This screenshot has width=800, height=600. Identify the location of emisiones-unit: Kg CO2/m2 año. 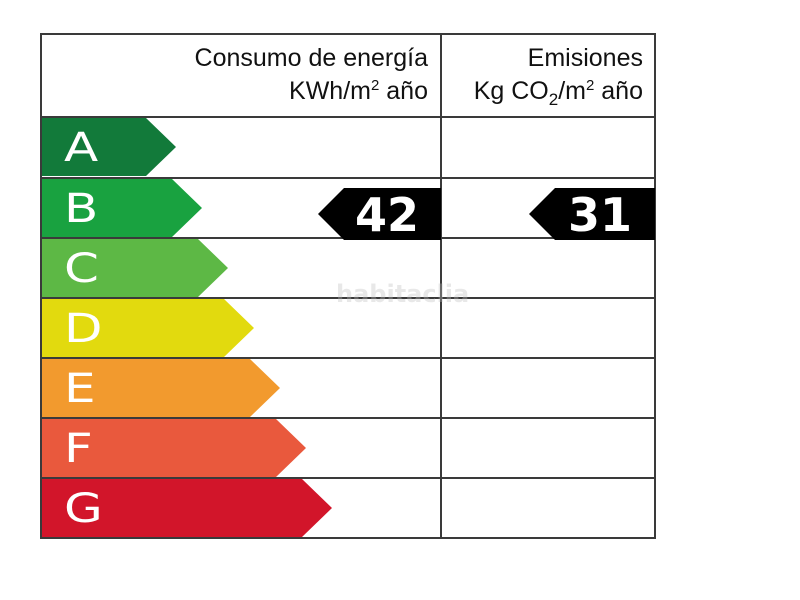
(558, 93).